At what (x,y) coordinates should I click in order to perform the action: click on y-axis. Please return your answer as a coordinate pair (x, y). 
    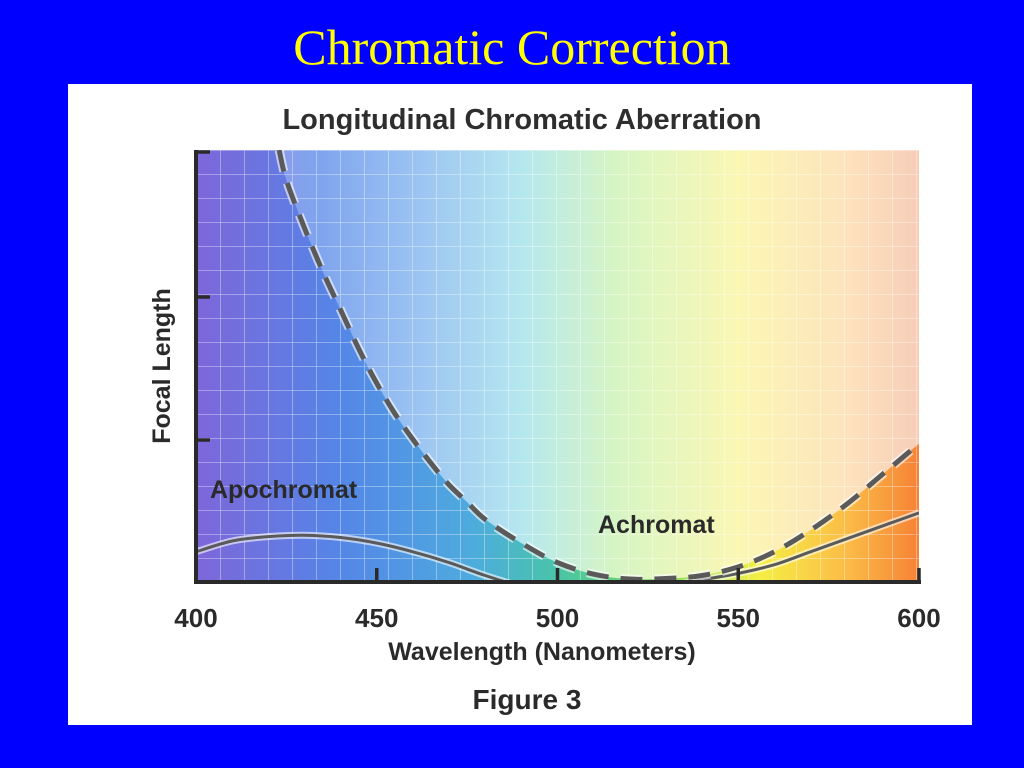
    Looking at the image, I should click on (202, 366).